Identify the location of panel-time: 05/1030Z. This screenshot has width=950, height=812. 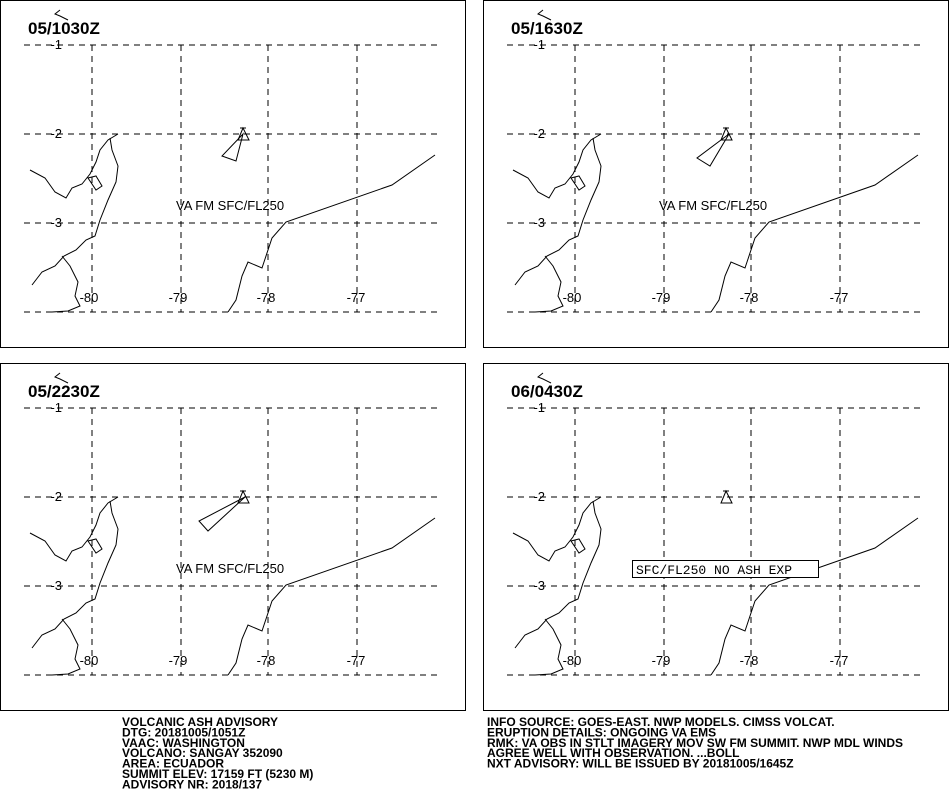
(64, 28).